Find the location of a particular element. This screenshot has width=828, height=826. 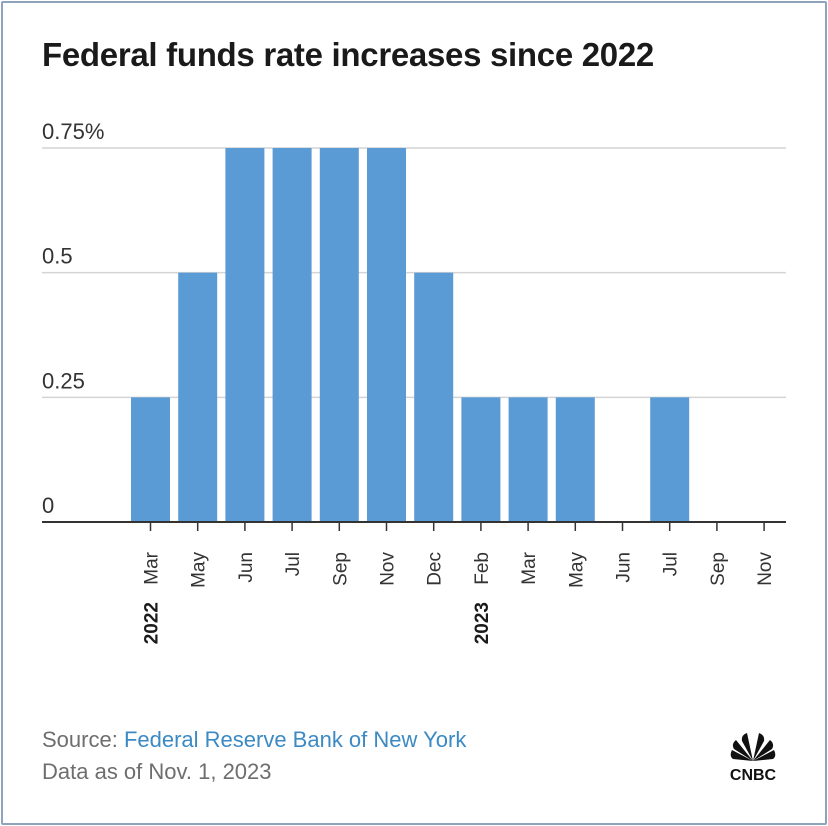

data-date-note: Data as of Nov. 1, 2023 is located at coordinates (157, 771).